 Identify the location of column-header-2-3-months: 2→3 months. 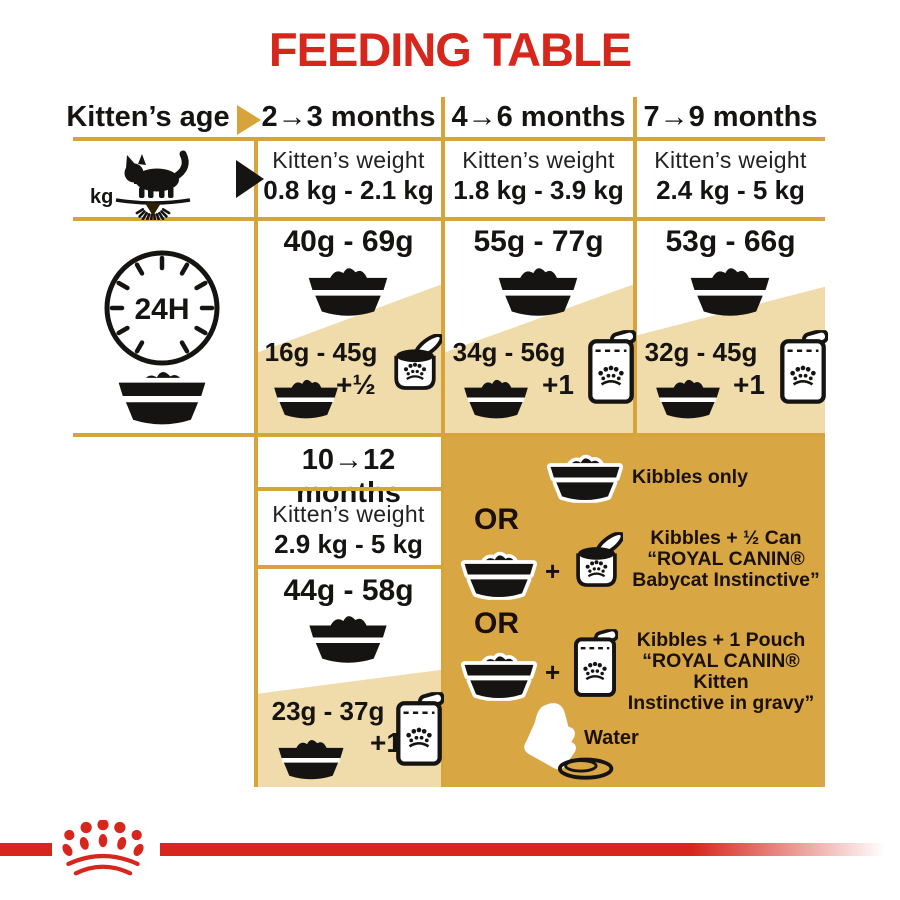
(348, 117).